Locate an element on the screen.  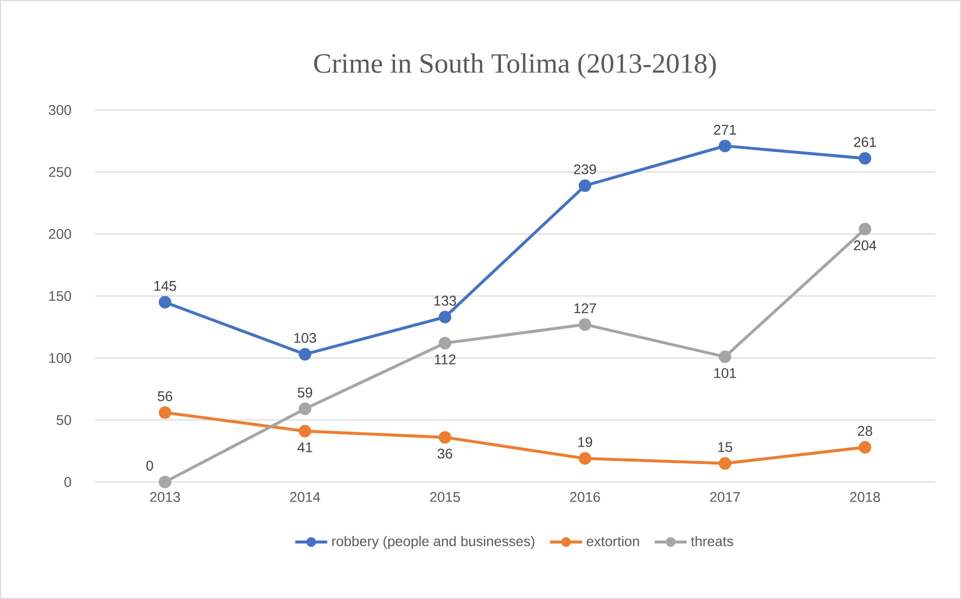
data-label: 56 is located at coordinates (165, 396).